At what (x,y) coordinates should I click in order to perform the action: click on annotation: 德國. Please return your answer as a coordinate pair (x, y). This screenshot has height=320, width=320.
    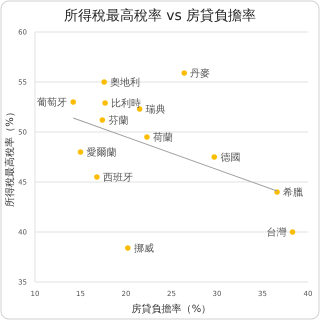
    Looking at the image, I should click on (230, 158).